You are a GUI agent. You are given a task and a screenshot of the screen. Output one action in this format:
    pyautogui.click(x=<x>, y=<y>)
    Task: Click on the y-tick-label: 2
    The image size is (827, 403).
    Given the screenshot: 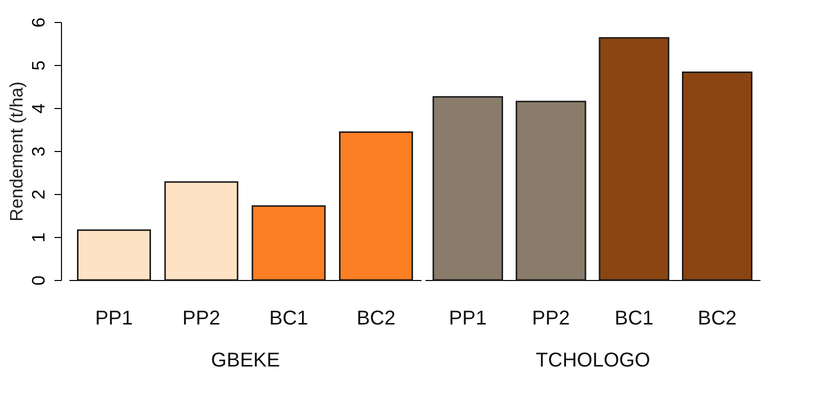 What is the action you would take?
    pyautogui.click(x=38, y=194)
    